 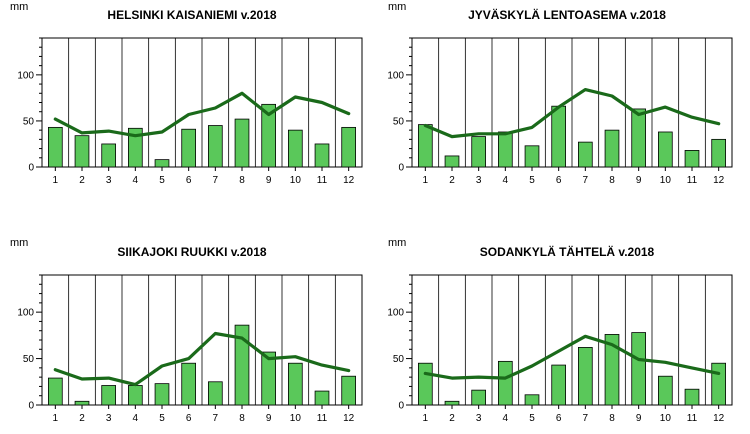 What do you see at coordinates (567, 14) in the screenshot?
I see `chart-title: JYVÄSKYLÄ LENTOASEMA v.2018` at bounding box center [567, 14].